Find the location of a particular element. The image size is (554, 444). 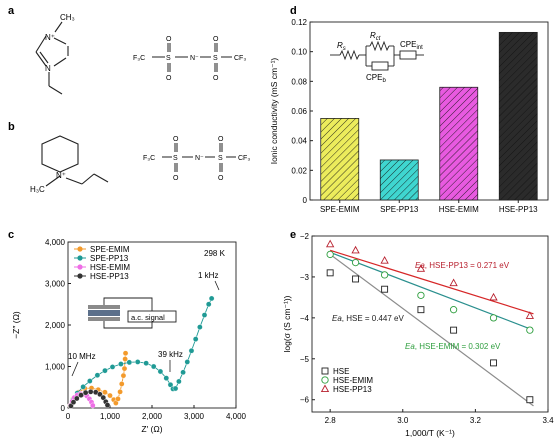

tfsi-b-o3: O is located at coordinates (221, 139).